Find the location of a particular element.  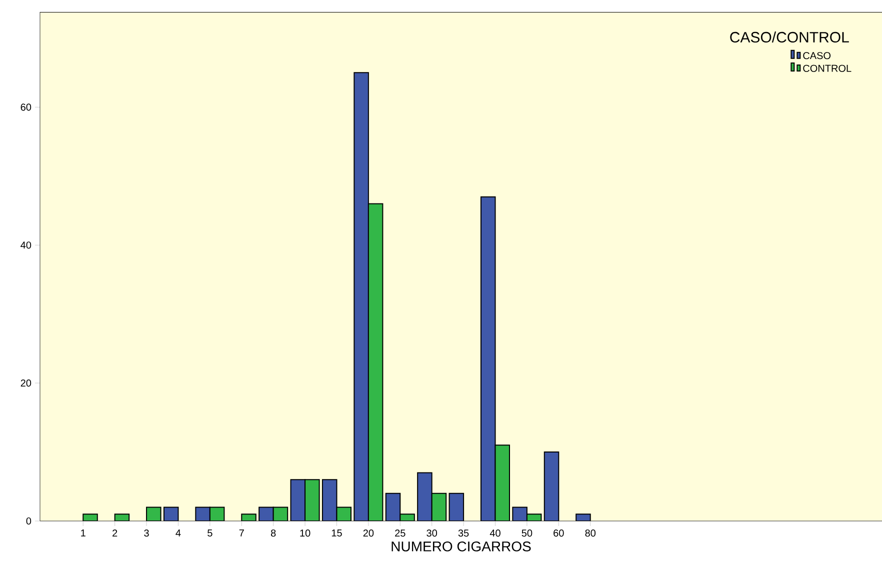

x-tick-label: 15 is located at coordinates (337, 533).